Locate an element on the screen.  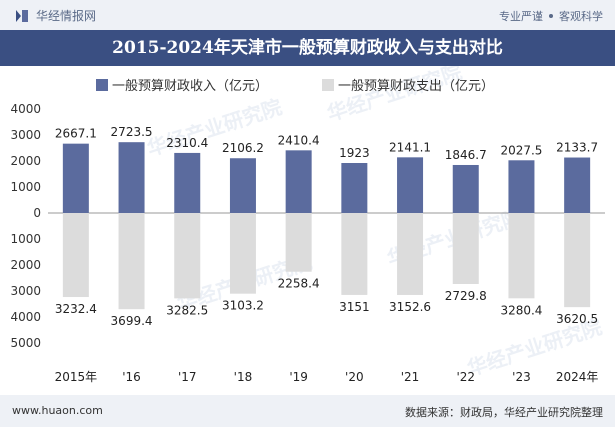
income-value-label-3: 2106.2 is located at coordinates (243, 148).